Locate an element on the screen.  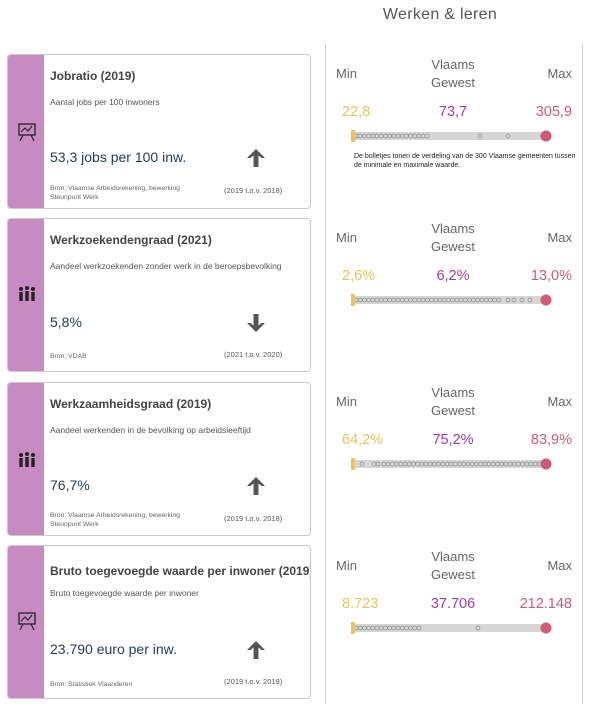
region-value: 73,7 is located at coordinates (453, 112).